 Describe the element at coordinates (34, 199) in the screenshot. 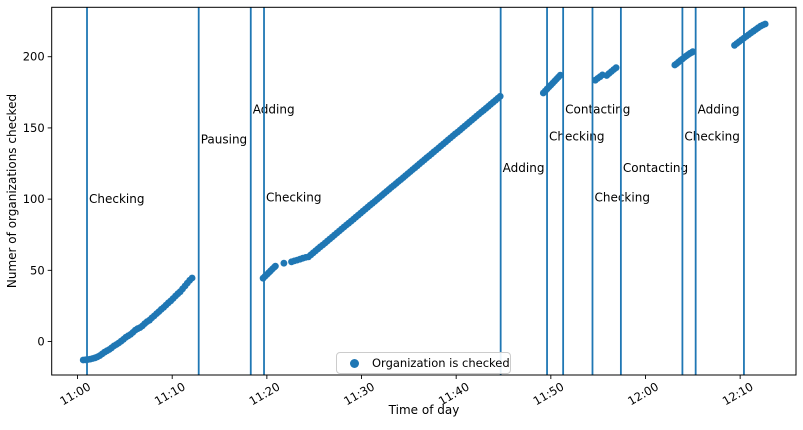

I see `y-tick-label: 100` at that location.